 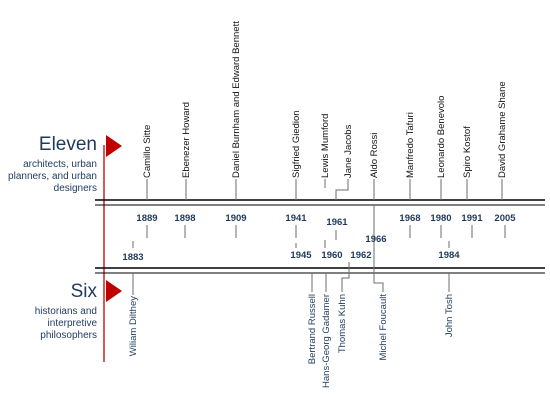 I want to click on year-label: 1991, so click(x=472, y=218).